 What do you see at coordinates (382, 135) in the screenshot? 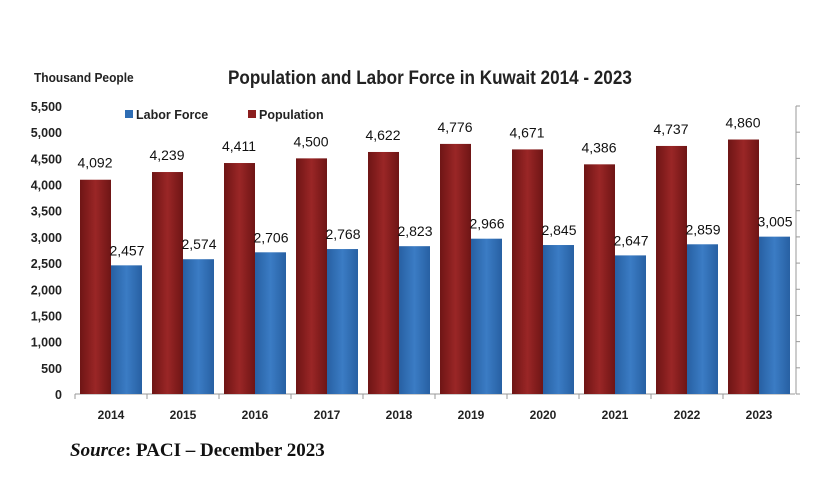
I see `data-label-population: 4,622` at bounding box center [382, 135].